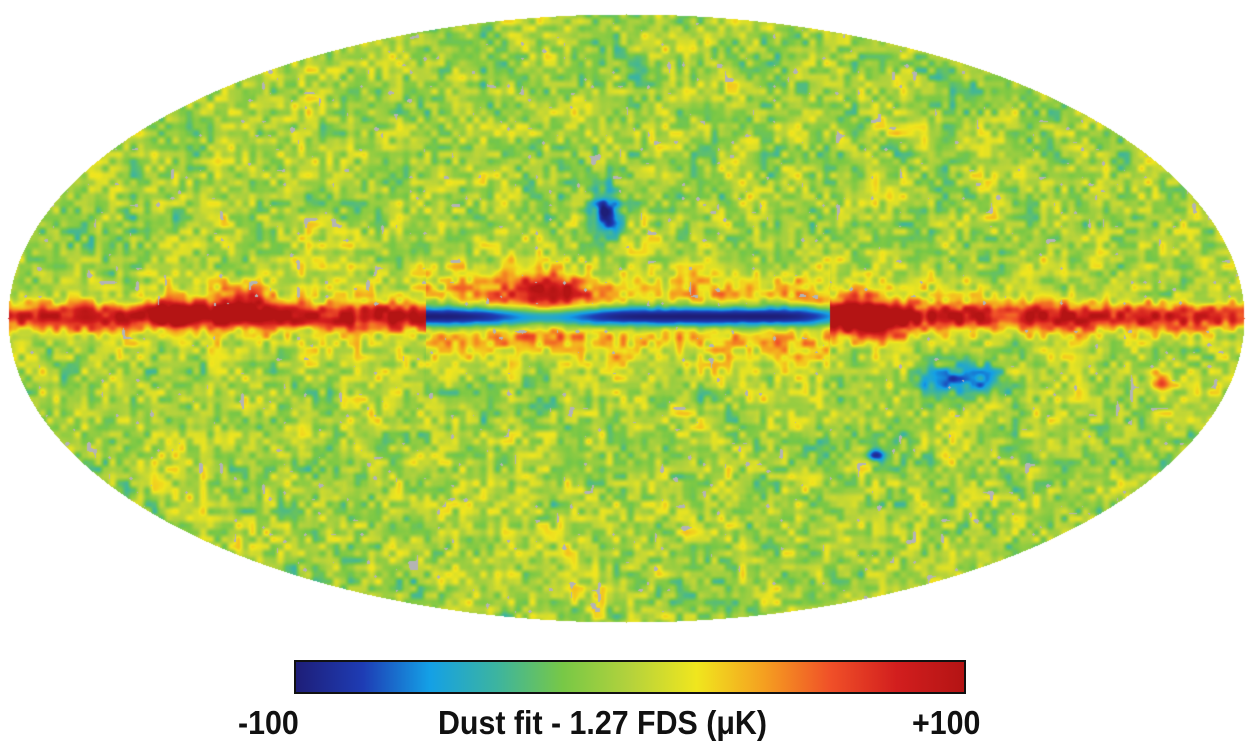 Image resolution: width=1252 pixels, height=750 pixels. I want to click on colorbar-max-label: +100, so click(946, 722).